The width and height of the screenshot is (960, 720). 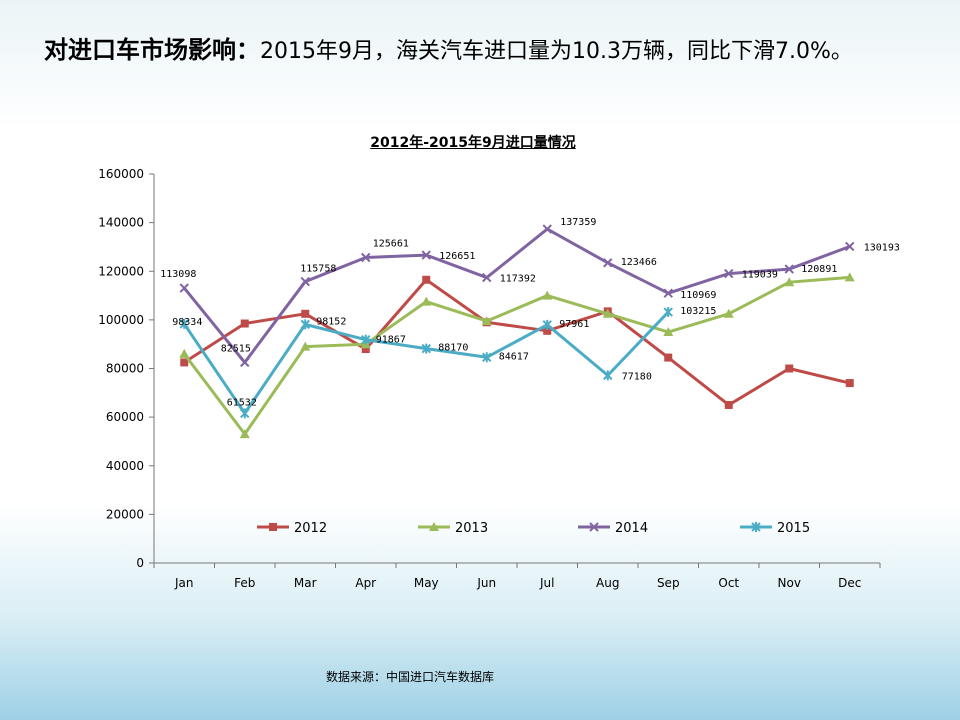 I want to click on legend-marker-2013, so click(x=434, y=526).